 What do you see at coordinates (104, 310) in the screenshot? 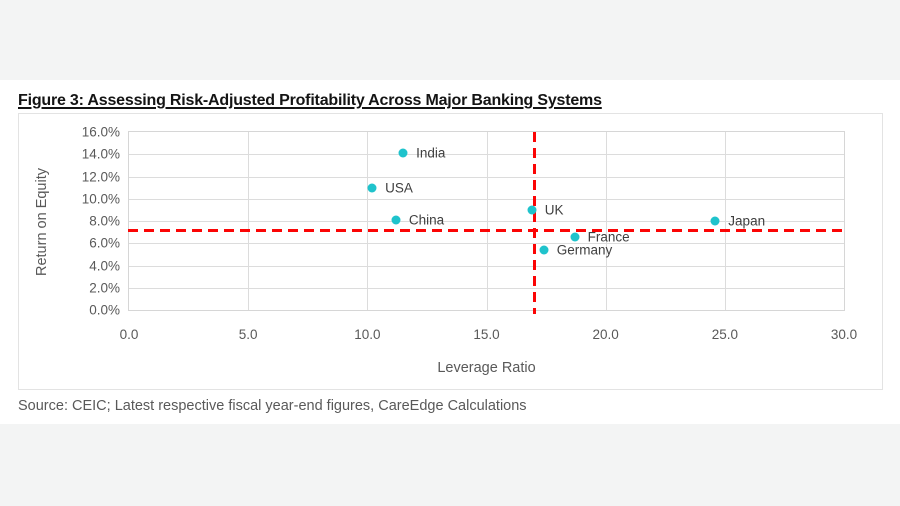
I see `y-axis-tick-label: 0.0%` at bounding box center [104, 310].